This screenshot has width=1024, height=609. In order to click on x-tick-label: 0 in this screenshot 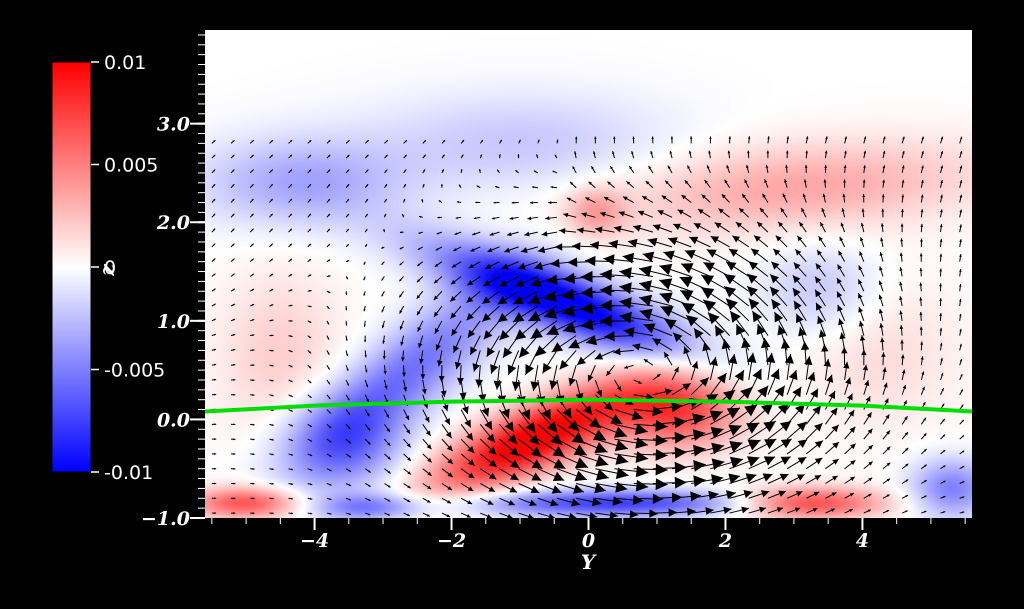, I will do `click(588, 541)`.